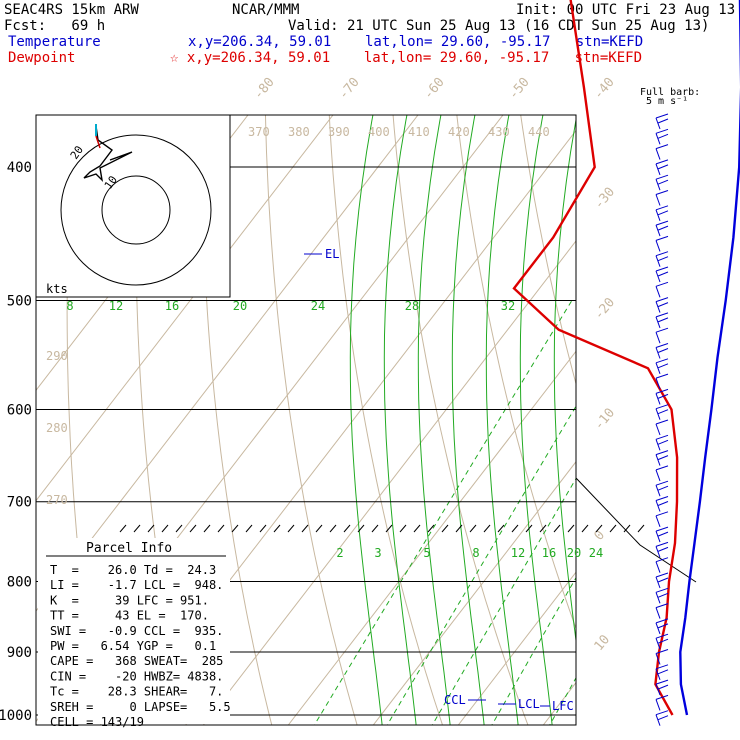  I want to click on parcel-info-row: CIN = -20 HWBZ= 4838., so click(136, 676).